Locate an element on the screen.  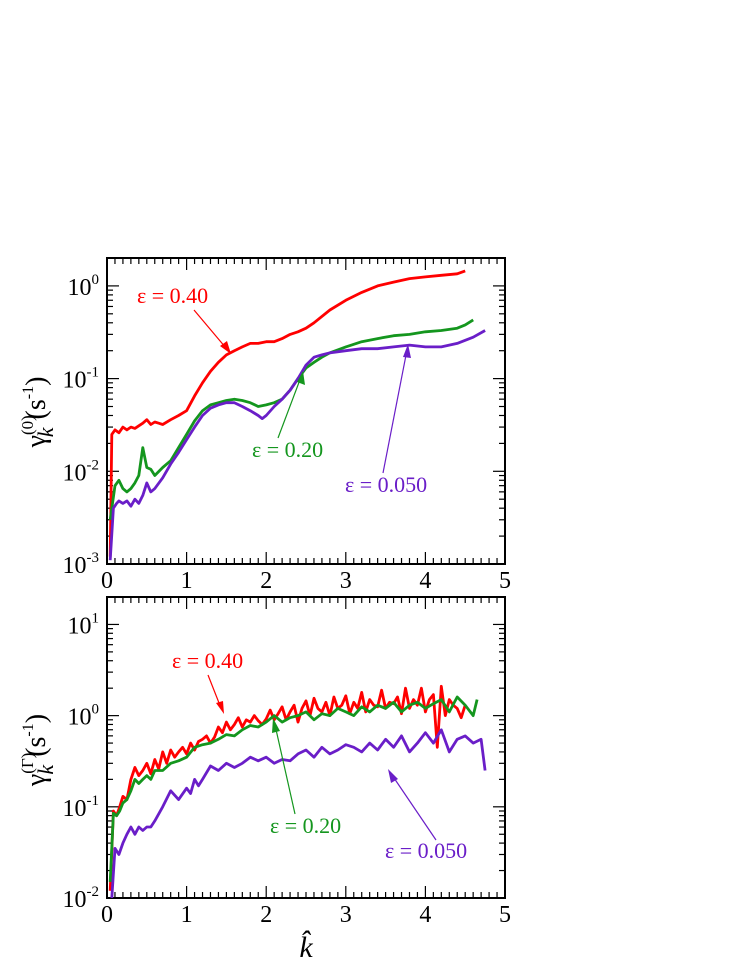
x-axis-label-text: k̂ is located at coordinates (306, 947).